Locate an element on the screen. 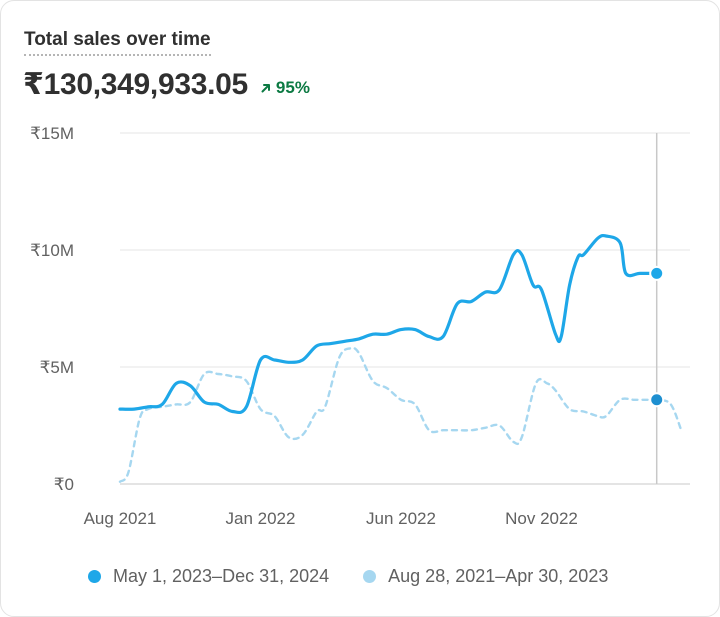  change-value: 95% is located at coordinates (292, 87).